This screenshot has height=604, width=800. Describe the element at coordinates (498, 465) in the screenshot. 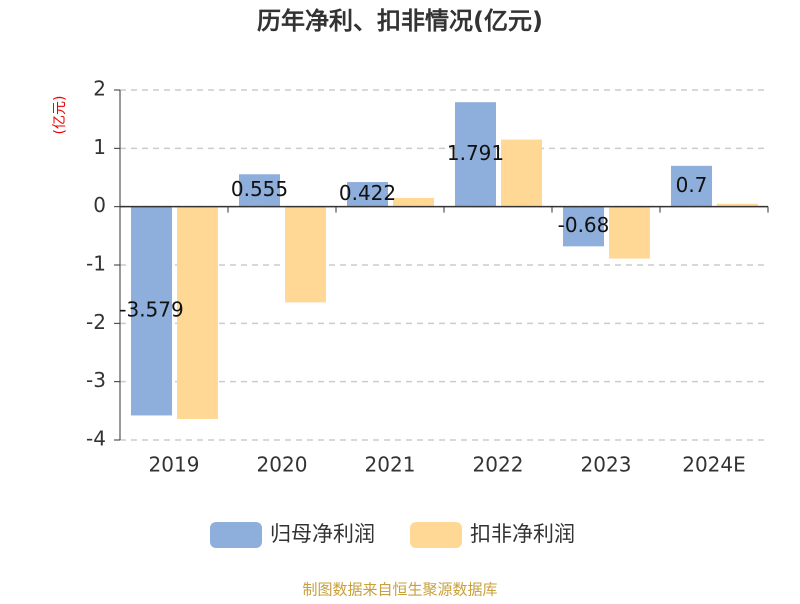

I see `x-tick-label: 2022` at that location.